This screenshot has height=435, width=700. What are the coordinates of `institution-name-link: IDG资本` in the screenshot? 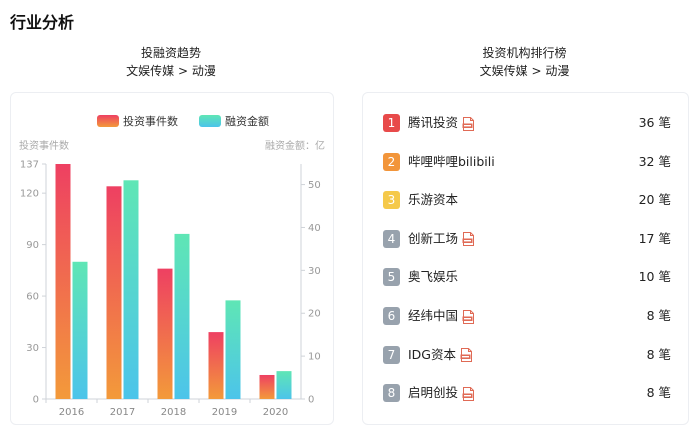 It's located at (440, 355).